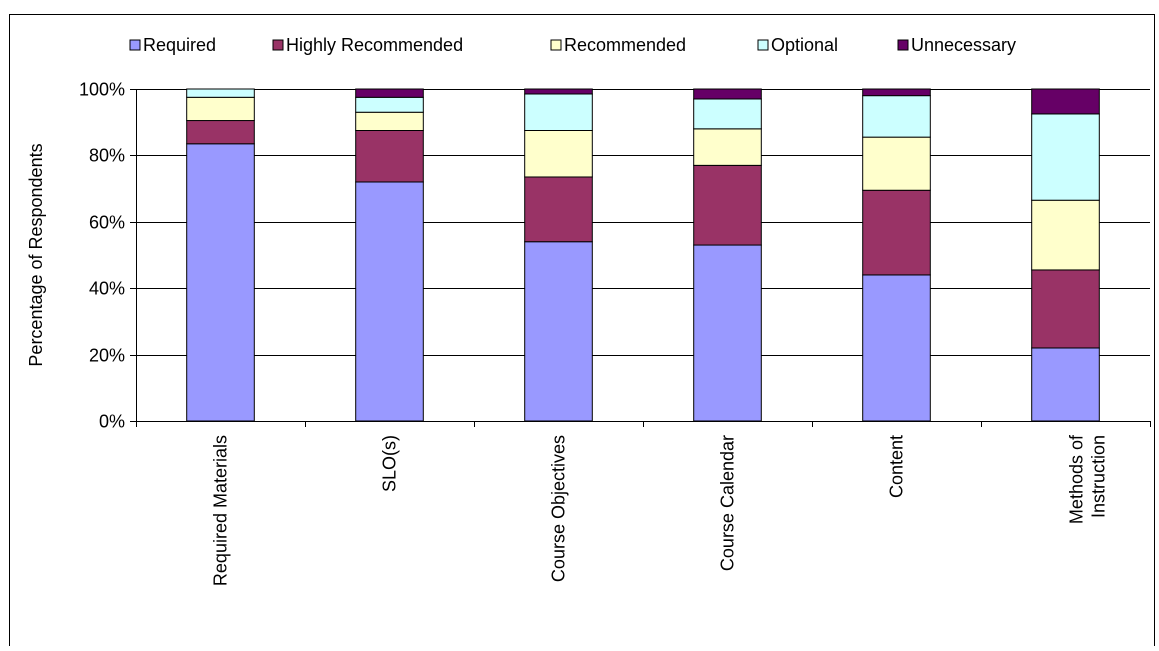 The image size is (1159, 651). I want to click on y-tick-label: 40%, so click(107, 289).